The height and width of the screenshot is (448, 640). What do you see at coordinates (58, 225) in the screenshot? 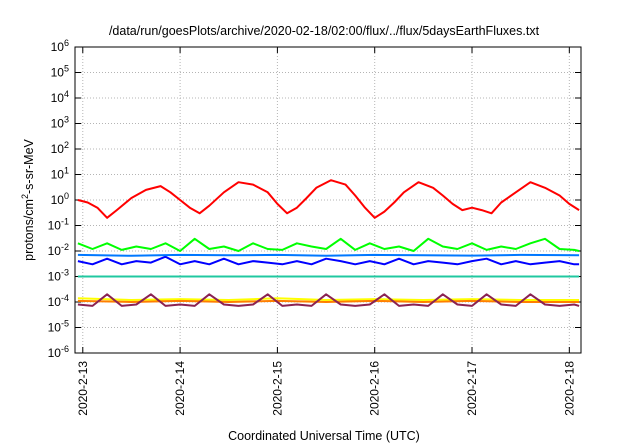
I see `y-tick-label: 10⁻¹` at bounding box center [58, 225].